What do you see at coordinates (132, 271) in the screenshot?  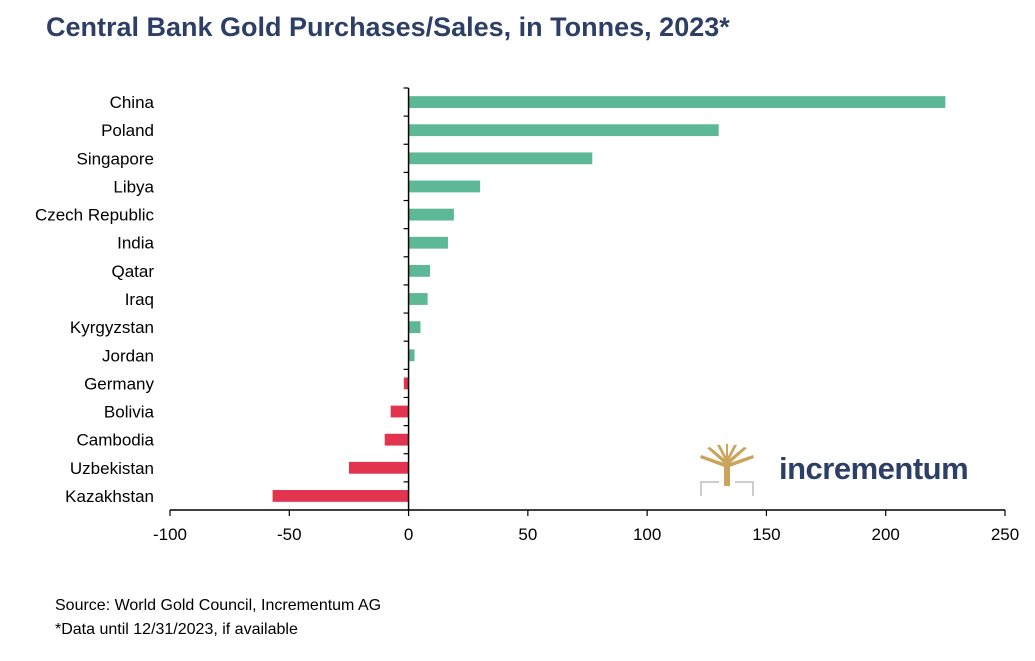 I see `category-label: Qatar` at bounding box center [132, 271].